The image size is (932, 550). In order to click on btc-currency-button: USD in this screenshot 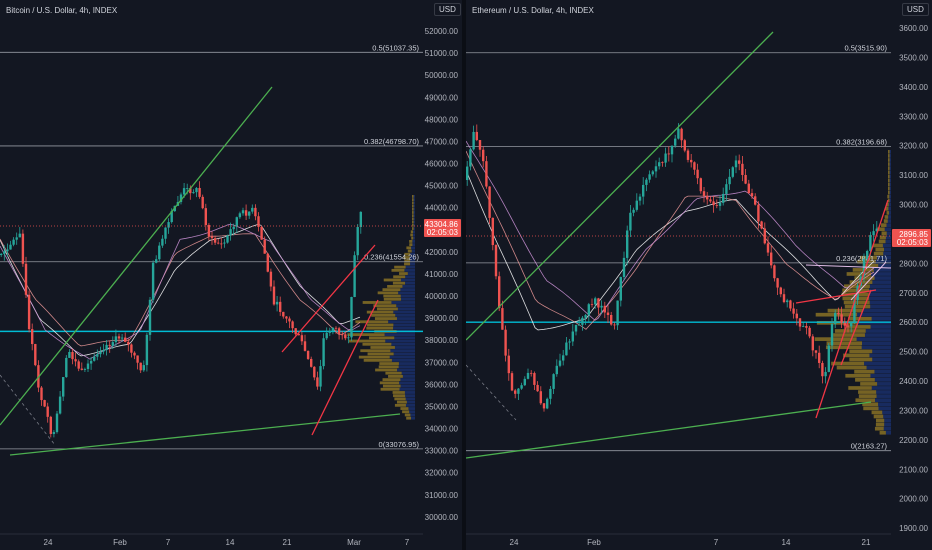, I will do `click(447, 9)`.